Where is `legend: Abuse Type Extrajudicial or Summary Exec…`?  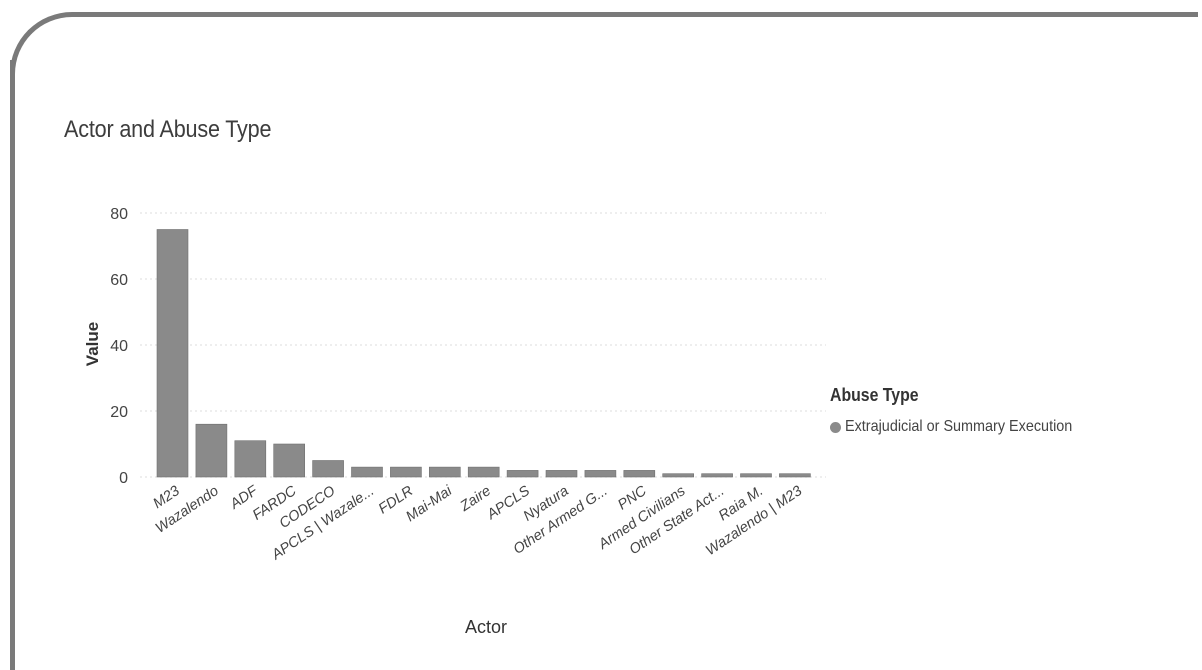
legend: Abuse Type Extrajudicial or Summary Exec… is located at coordinates (964, 410).